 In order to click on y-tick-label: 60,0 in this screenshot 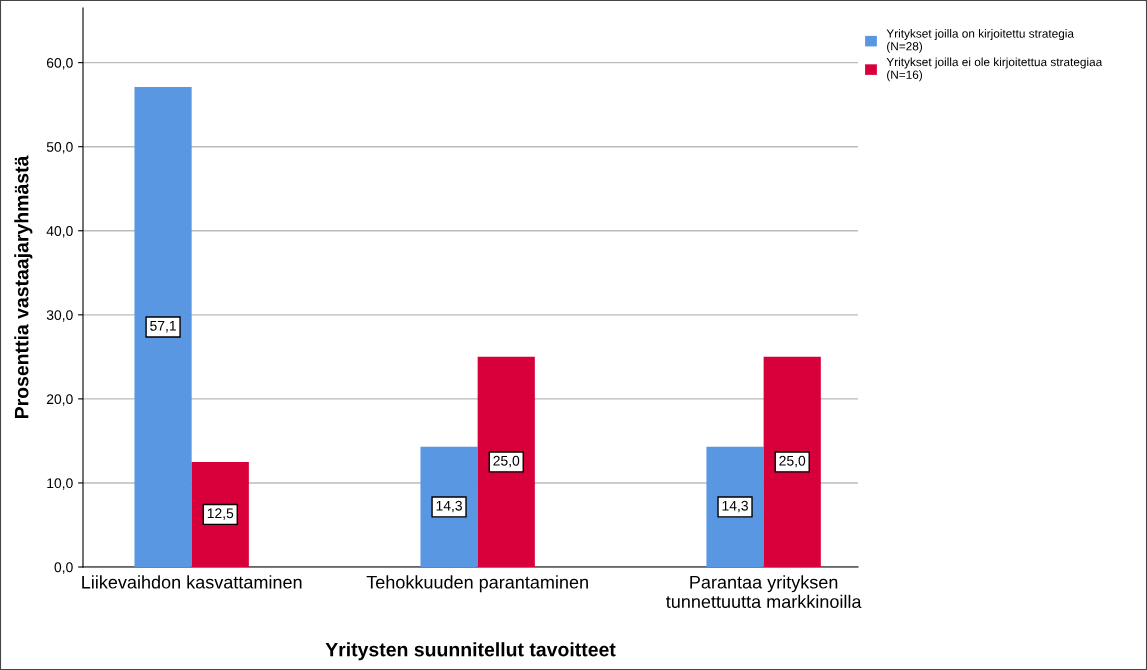, I will do `click(59, 63)`.